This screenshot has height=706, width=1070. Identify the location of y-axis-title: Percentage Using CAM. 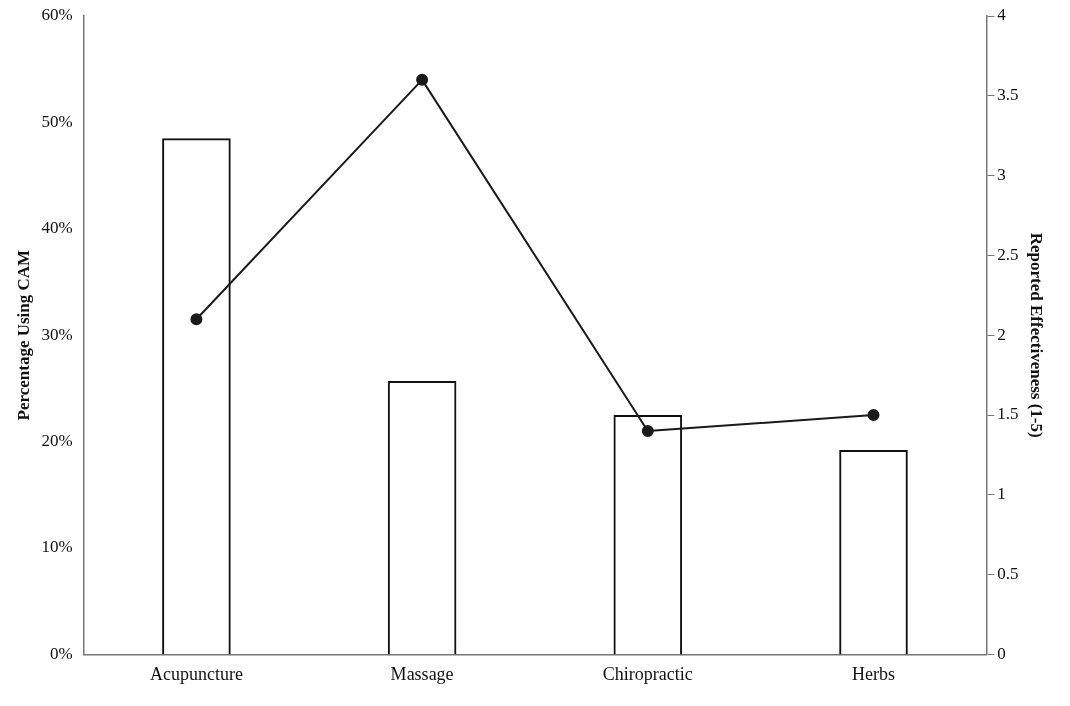
(23, 335).